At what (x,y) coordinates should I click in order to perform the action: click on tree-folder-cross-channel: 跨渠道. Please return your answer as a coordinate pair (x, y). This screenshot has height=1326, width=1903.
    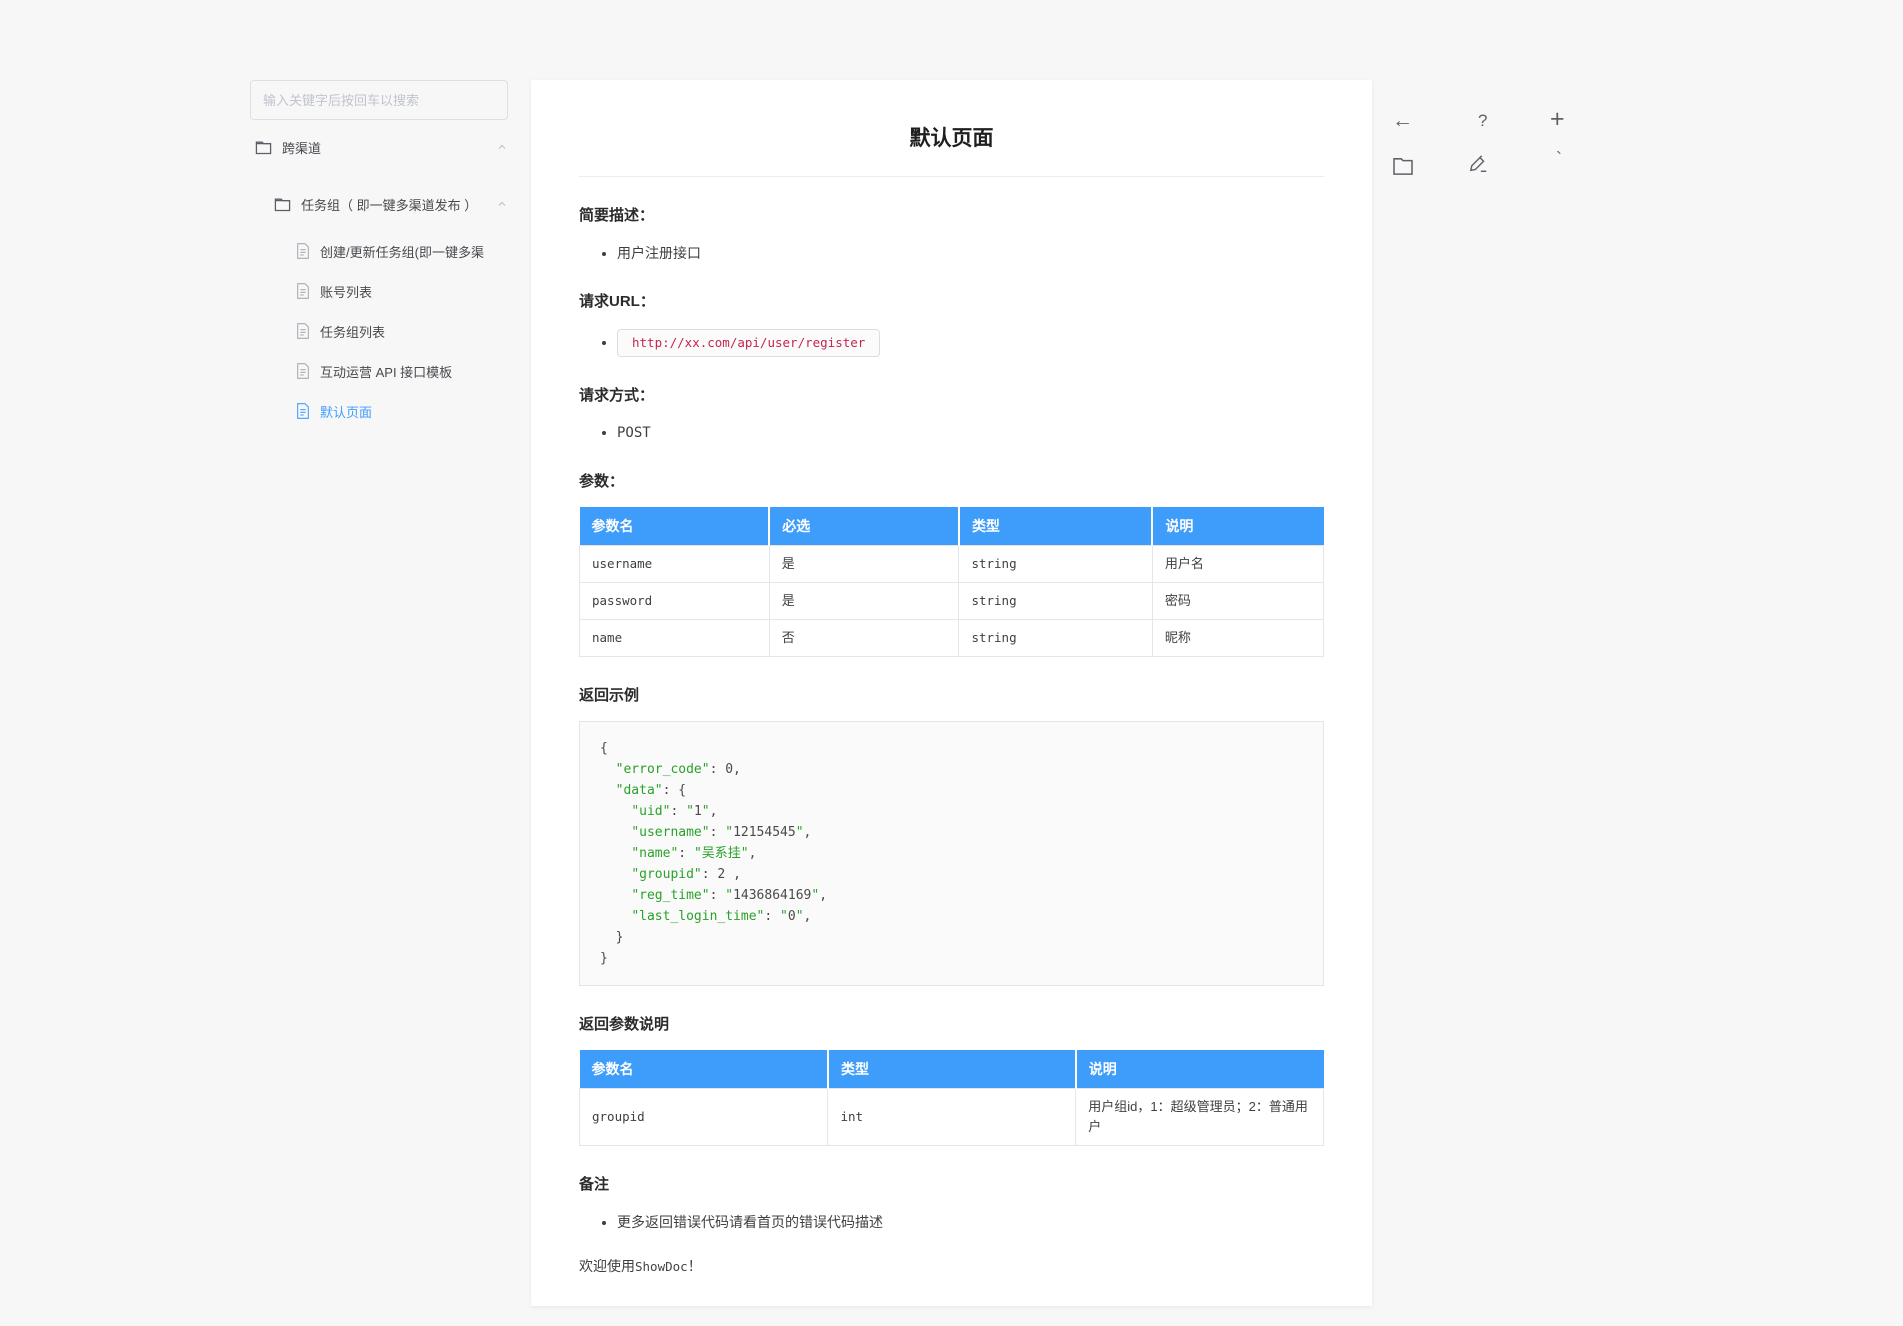
    Looking at the image, I should click on (380, 147).